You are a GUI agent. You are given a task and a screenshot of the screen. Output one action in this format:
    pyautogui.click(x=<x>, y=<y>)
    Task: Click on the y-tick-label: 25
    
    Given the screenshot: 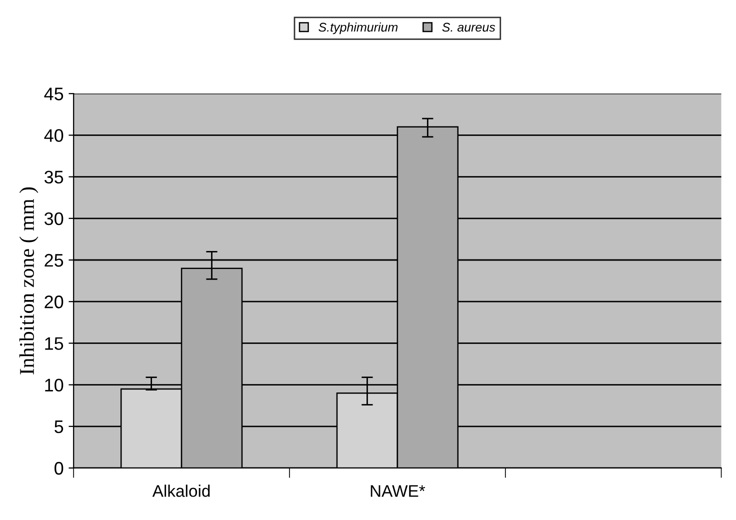 What is the action you would take?
    pyautogui.click(x=54, y=260)
    